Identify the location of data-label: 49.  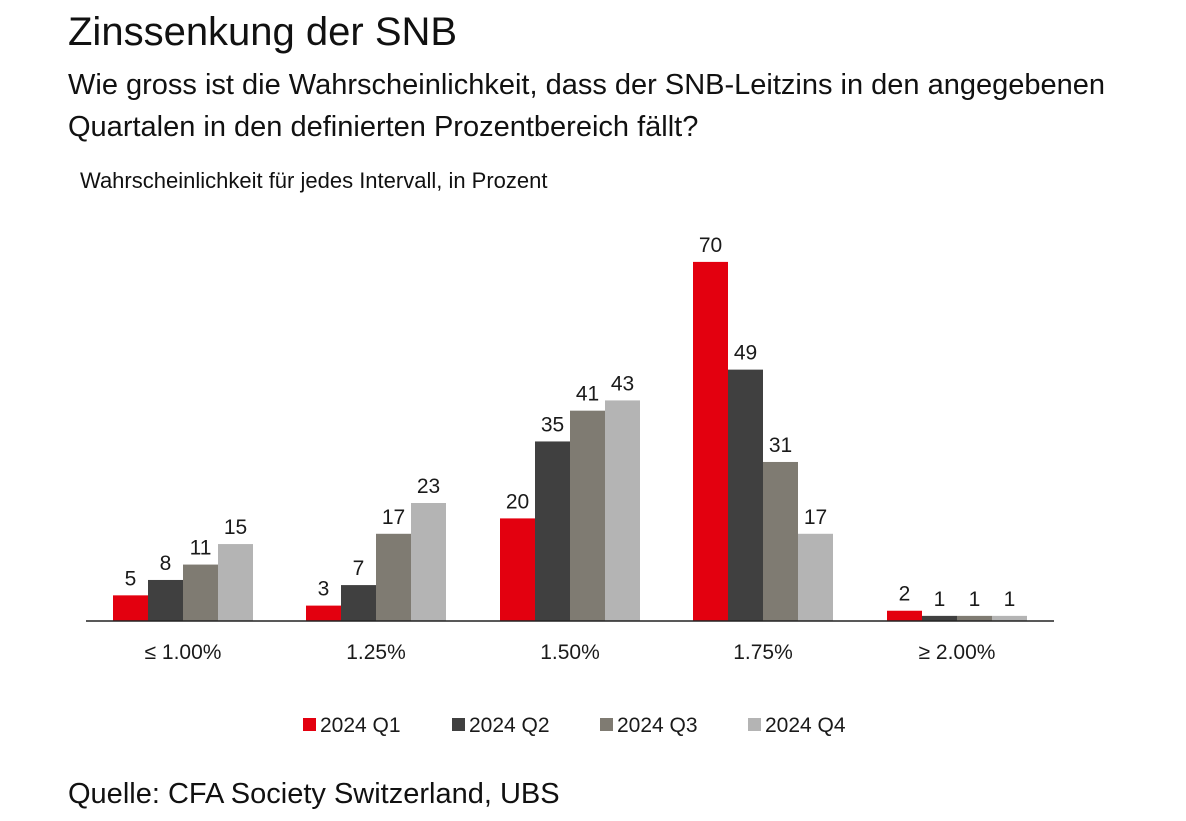
(745, 353).